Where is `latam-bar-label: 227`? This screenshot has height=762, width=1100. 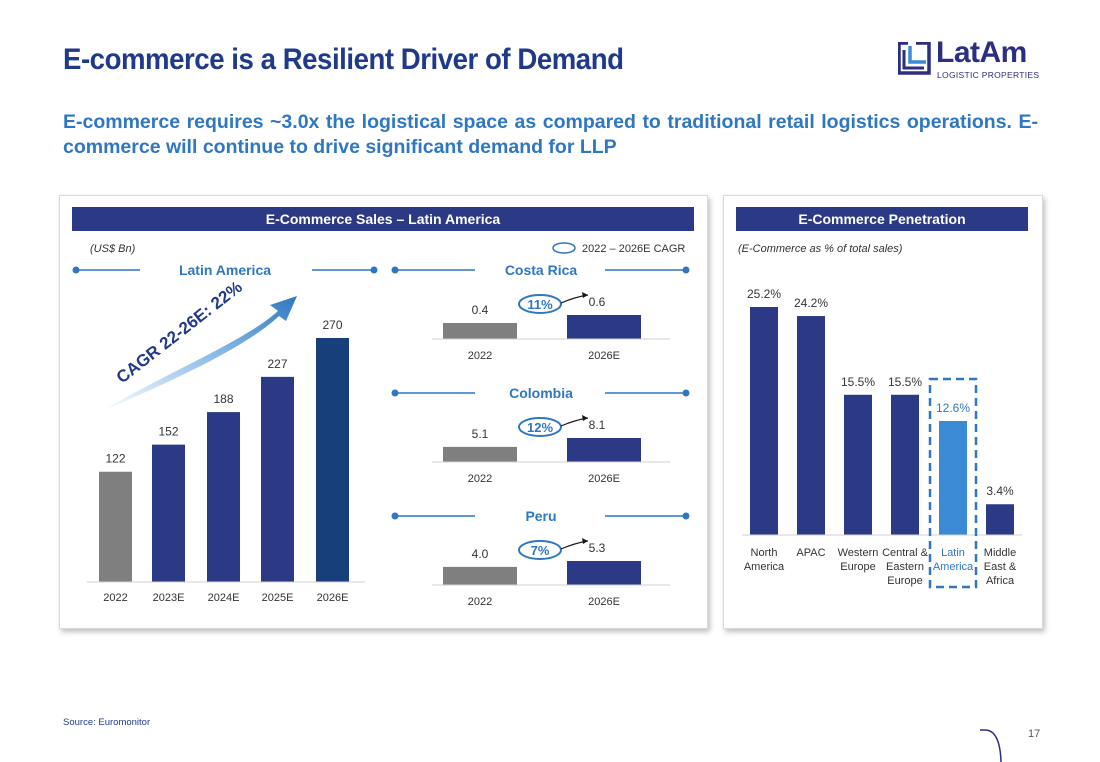 latam-bar-label: 227 is located at coordinates (277, 364).